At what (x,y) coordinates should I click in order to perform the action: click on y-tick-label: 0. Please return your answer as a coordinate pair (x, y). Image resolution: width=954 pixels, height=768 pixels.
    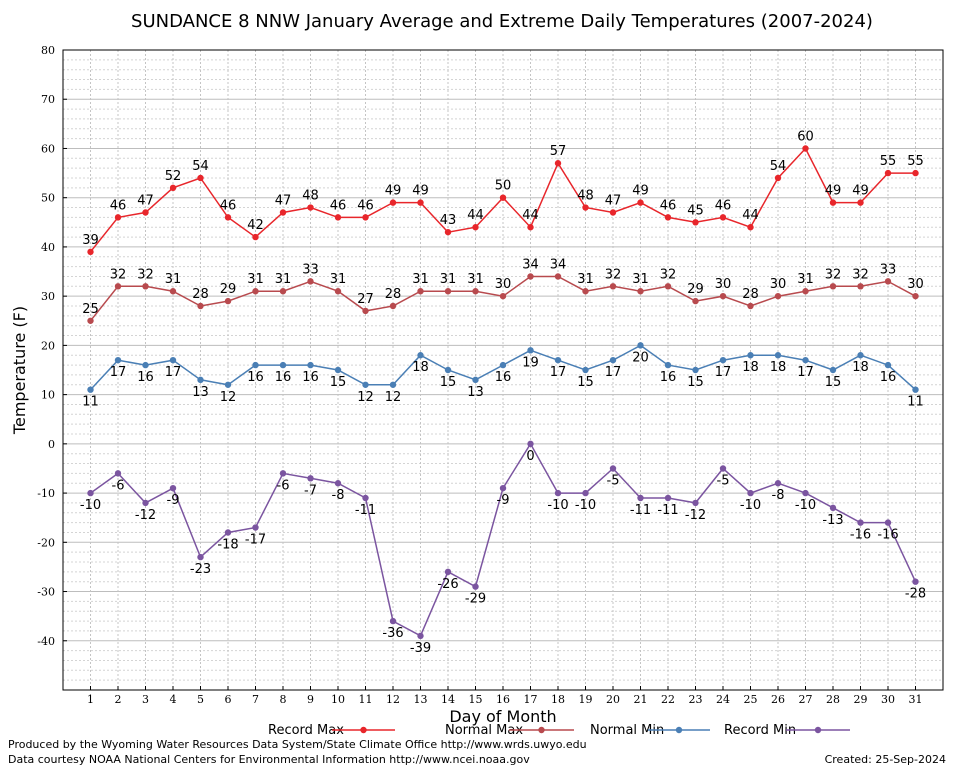
    Looking at the image, I should click on (51, 444).